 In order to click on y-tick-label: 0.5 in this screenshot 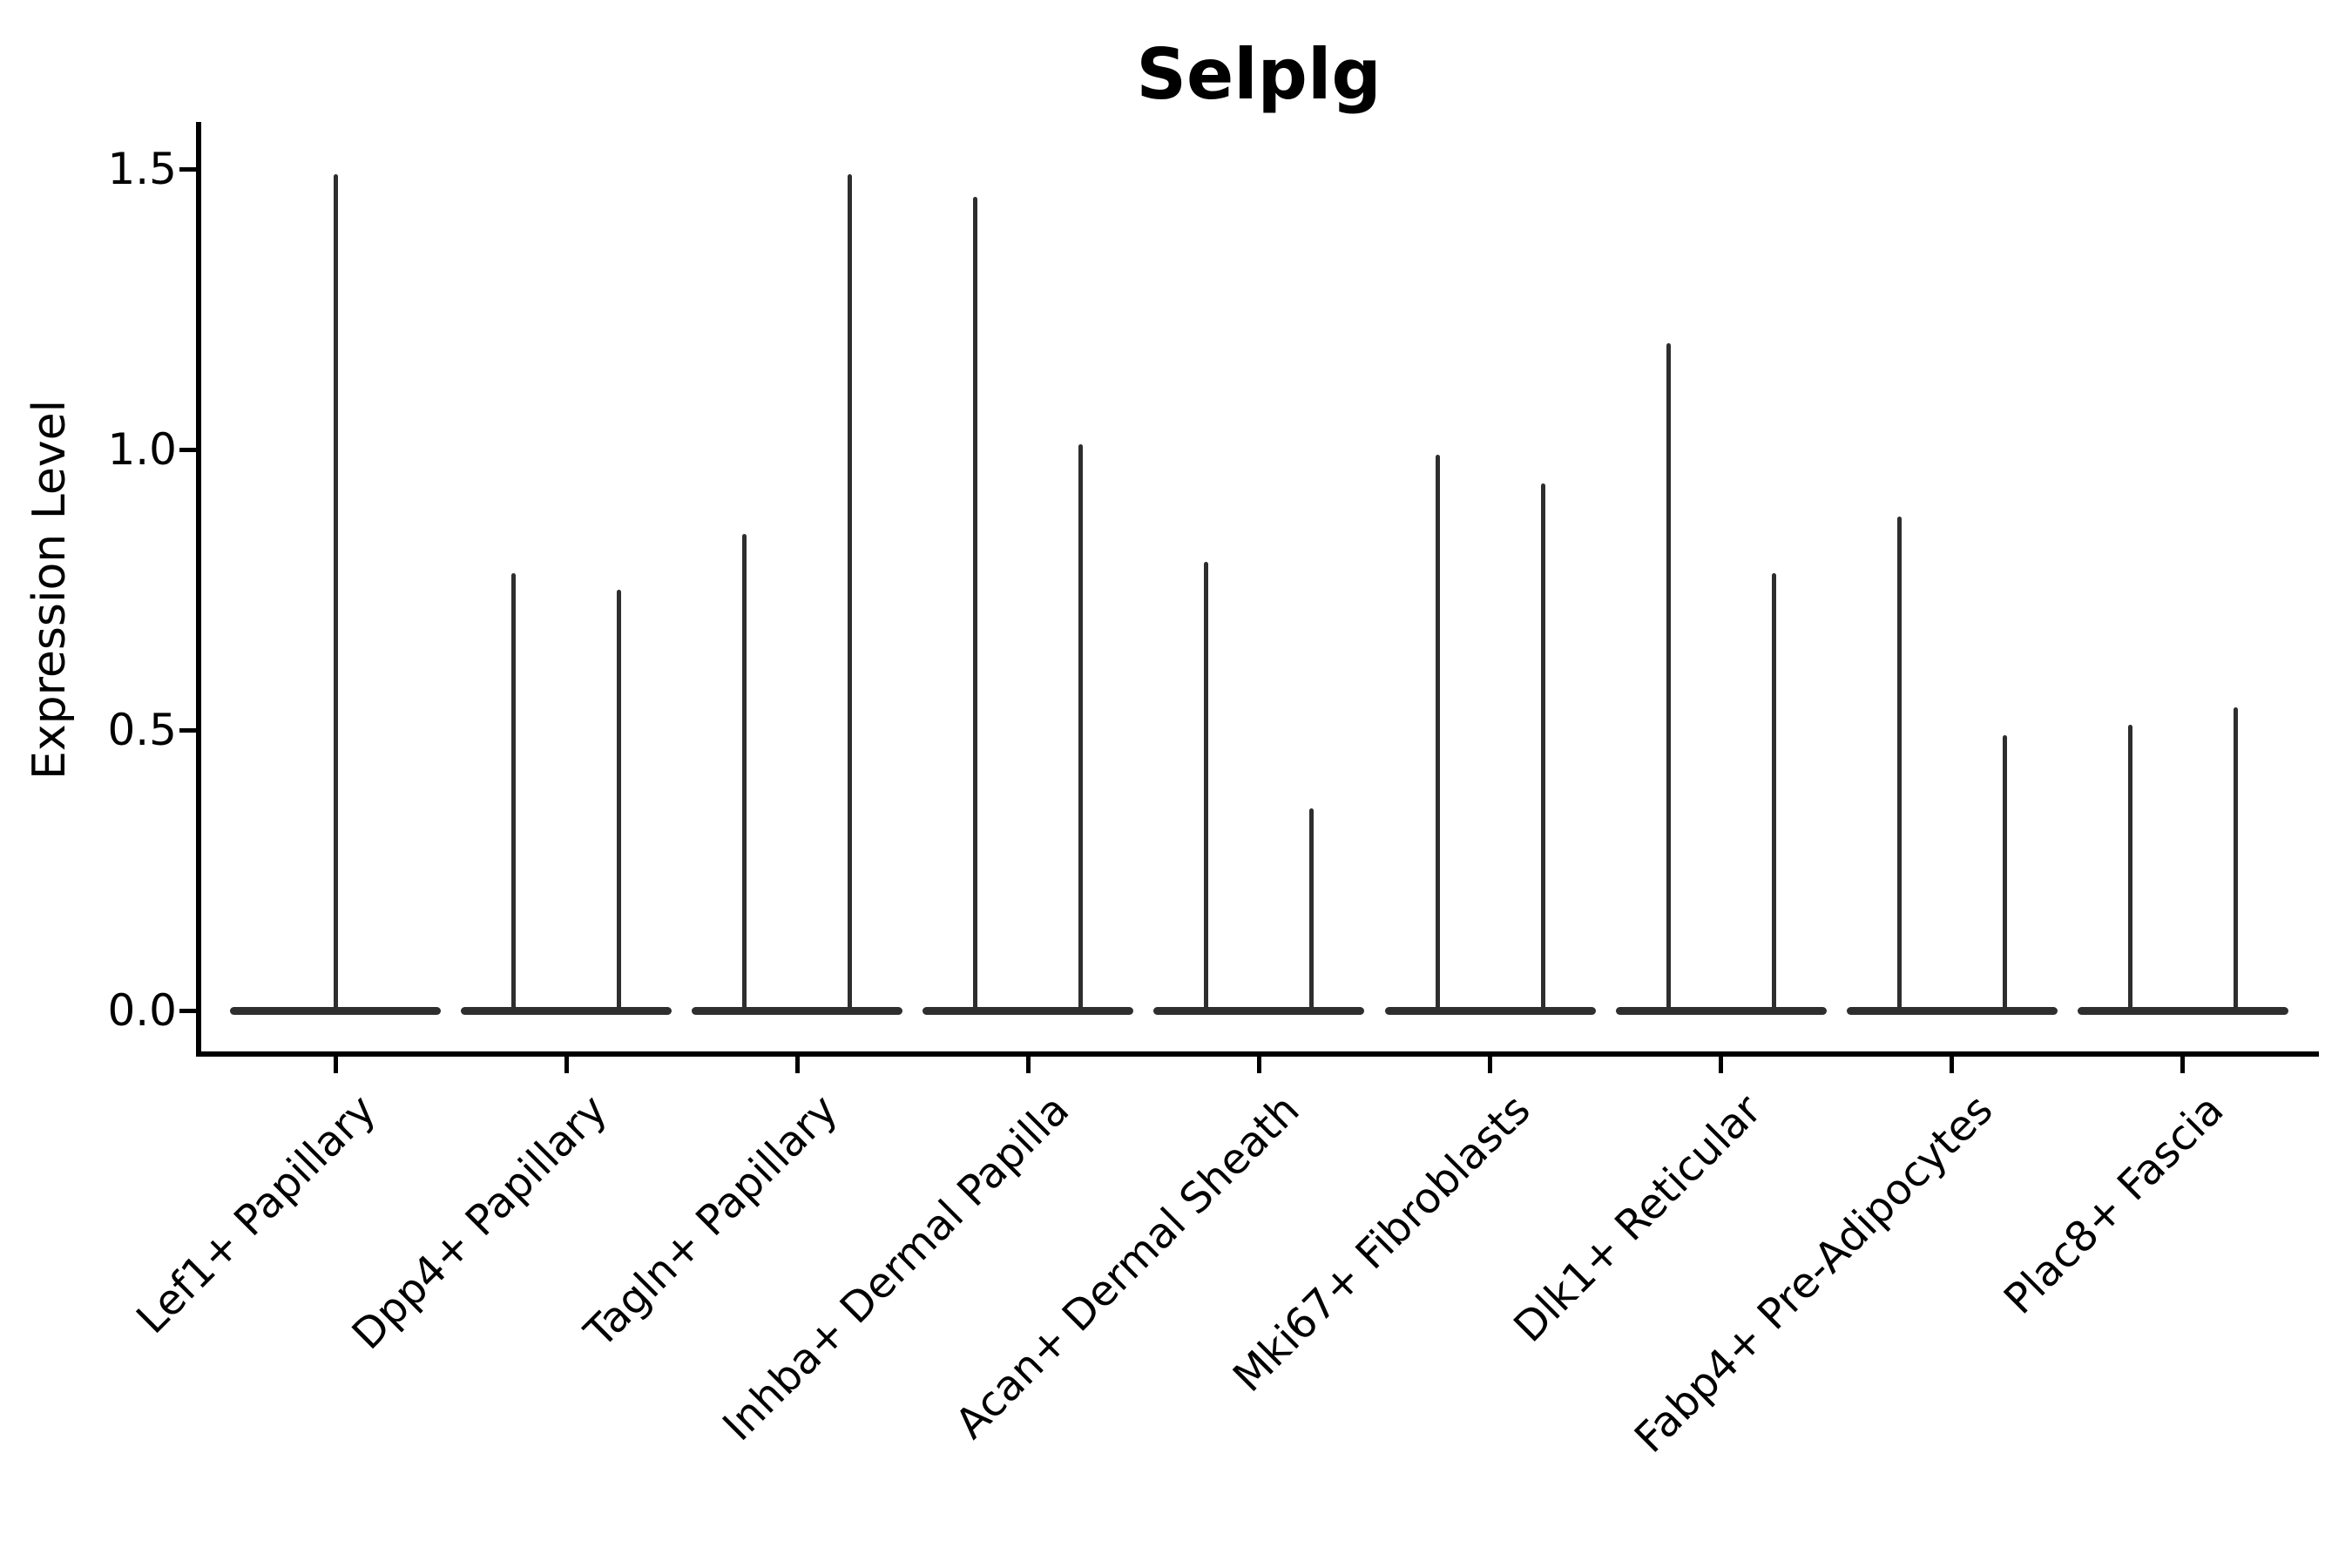, I will do `click(142, 730)`.